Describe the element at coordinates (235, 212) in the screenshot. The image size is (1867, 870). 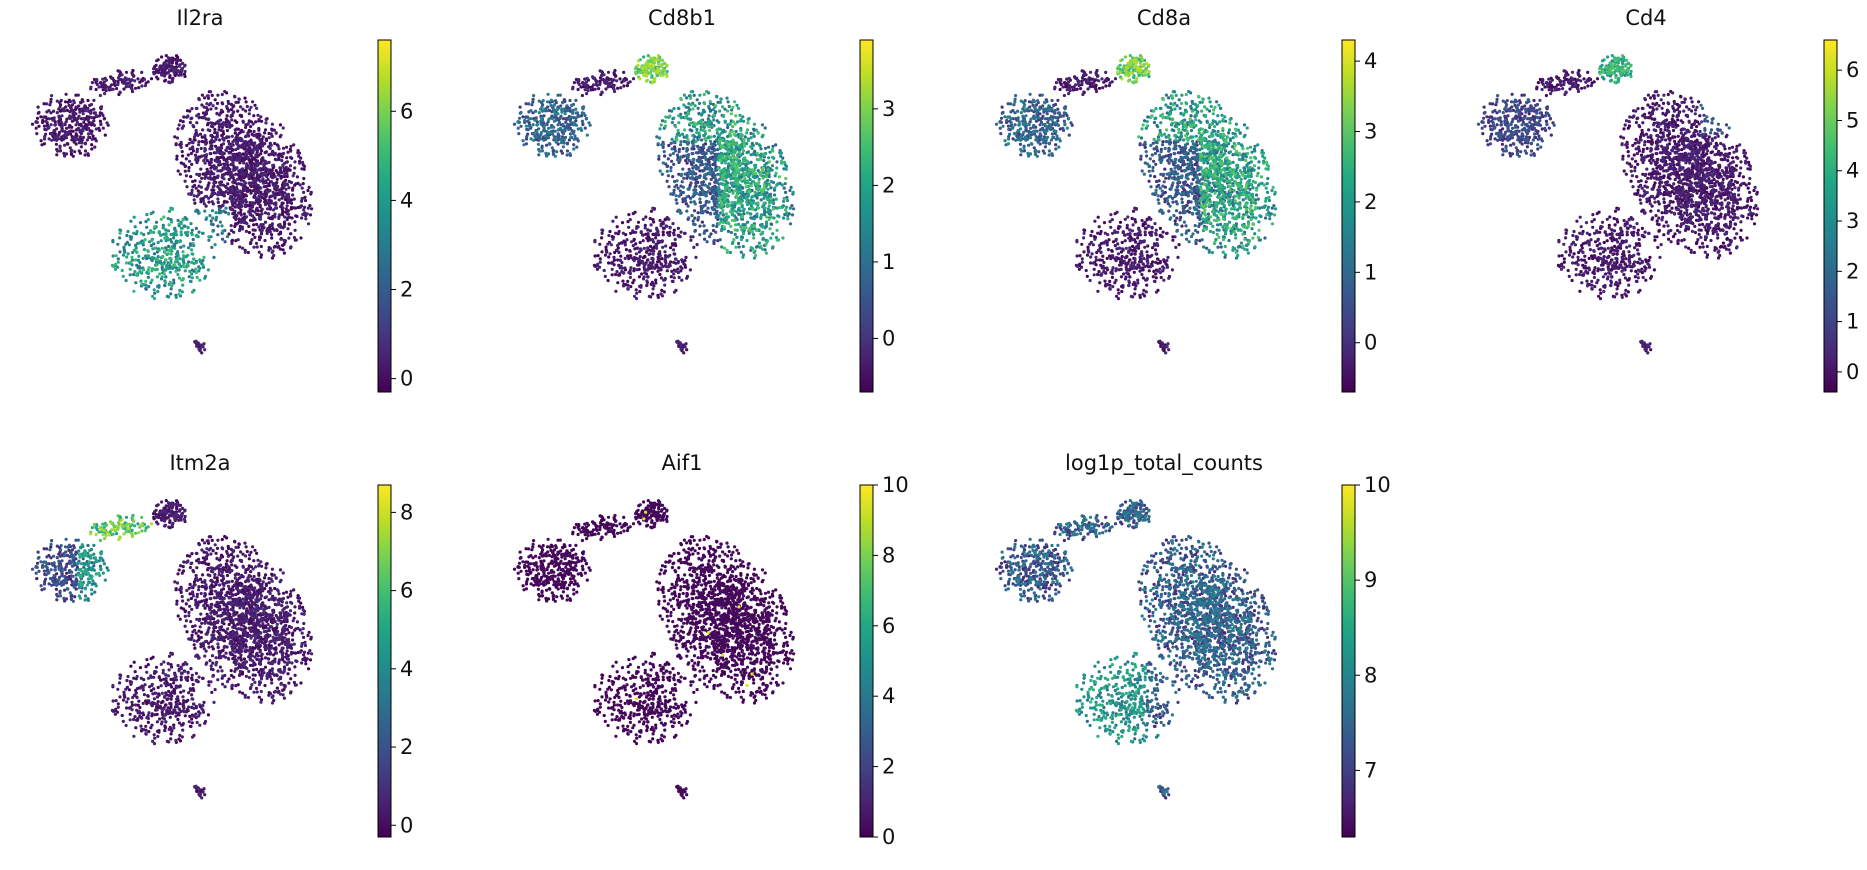
I see `colorbar: 0 2 4 6` at that location.